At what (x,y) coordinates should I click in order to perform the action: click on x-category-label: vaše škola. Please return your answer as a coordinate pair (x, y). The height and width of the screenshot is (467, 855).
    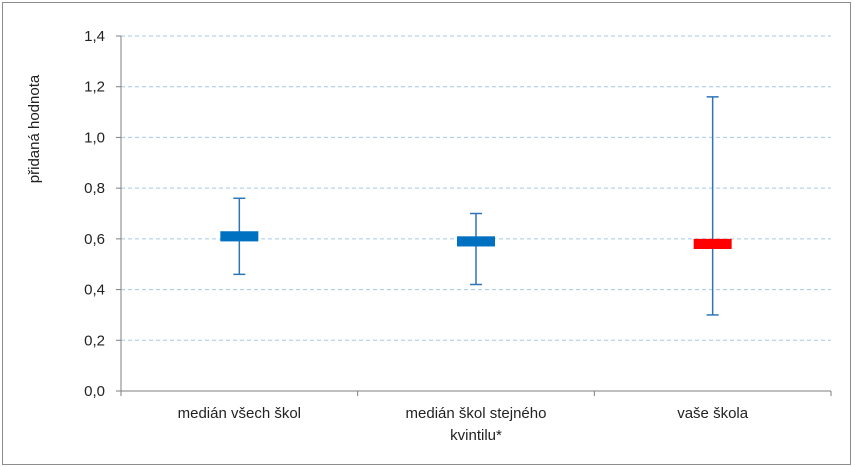
    Looking at the image, I should click on (713, 413).